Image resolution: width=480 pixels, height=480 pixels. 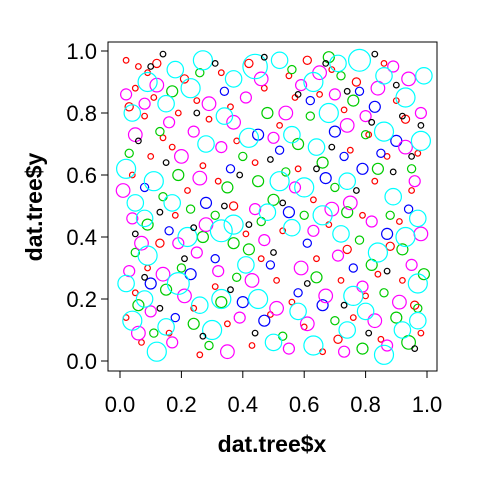 I want to click on y-tick-label: 0.6, so click(x=81, y=175).